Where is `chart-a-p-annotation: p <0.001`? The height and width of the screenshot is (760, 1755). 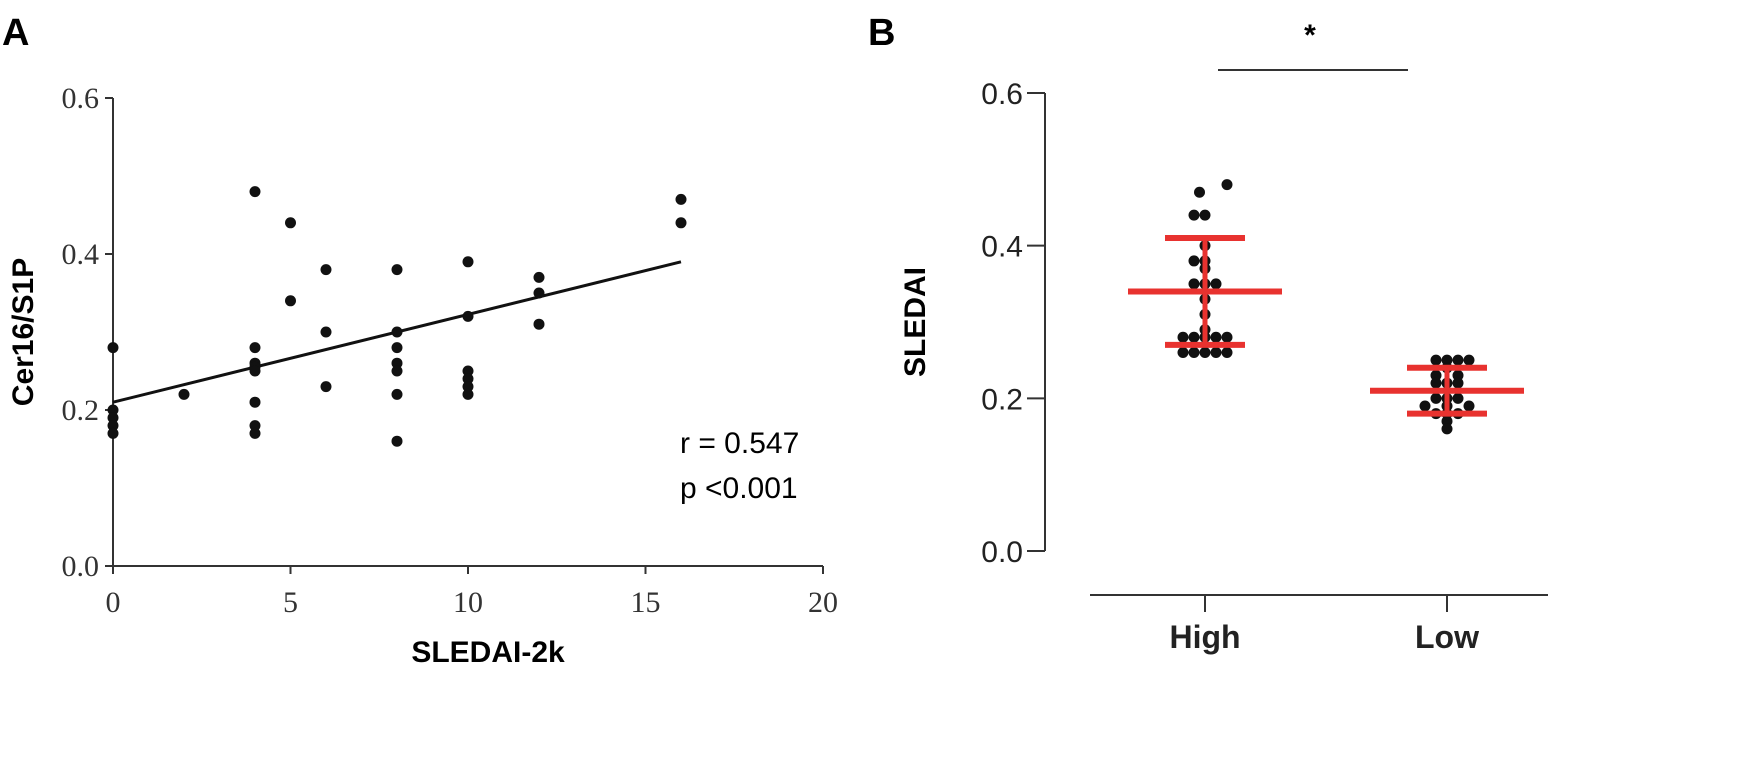 chart-a-p-annotation: p <0.001 is located at coordinates (739, 488).